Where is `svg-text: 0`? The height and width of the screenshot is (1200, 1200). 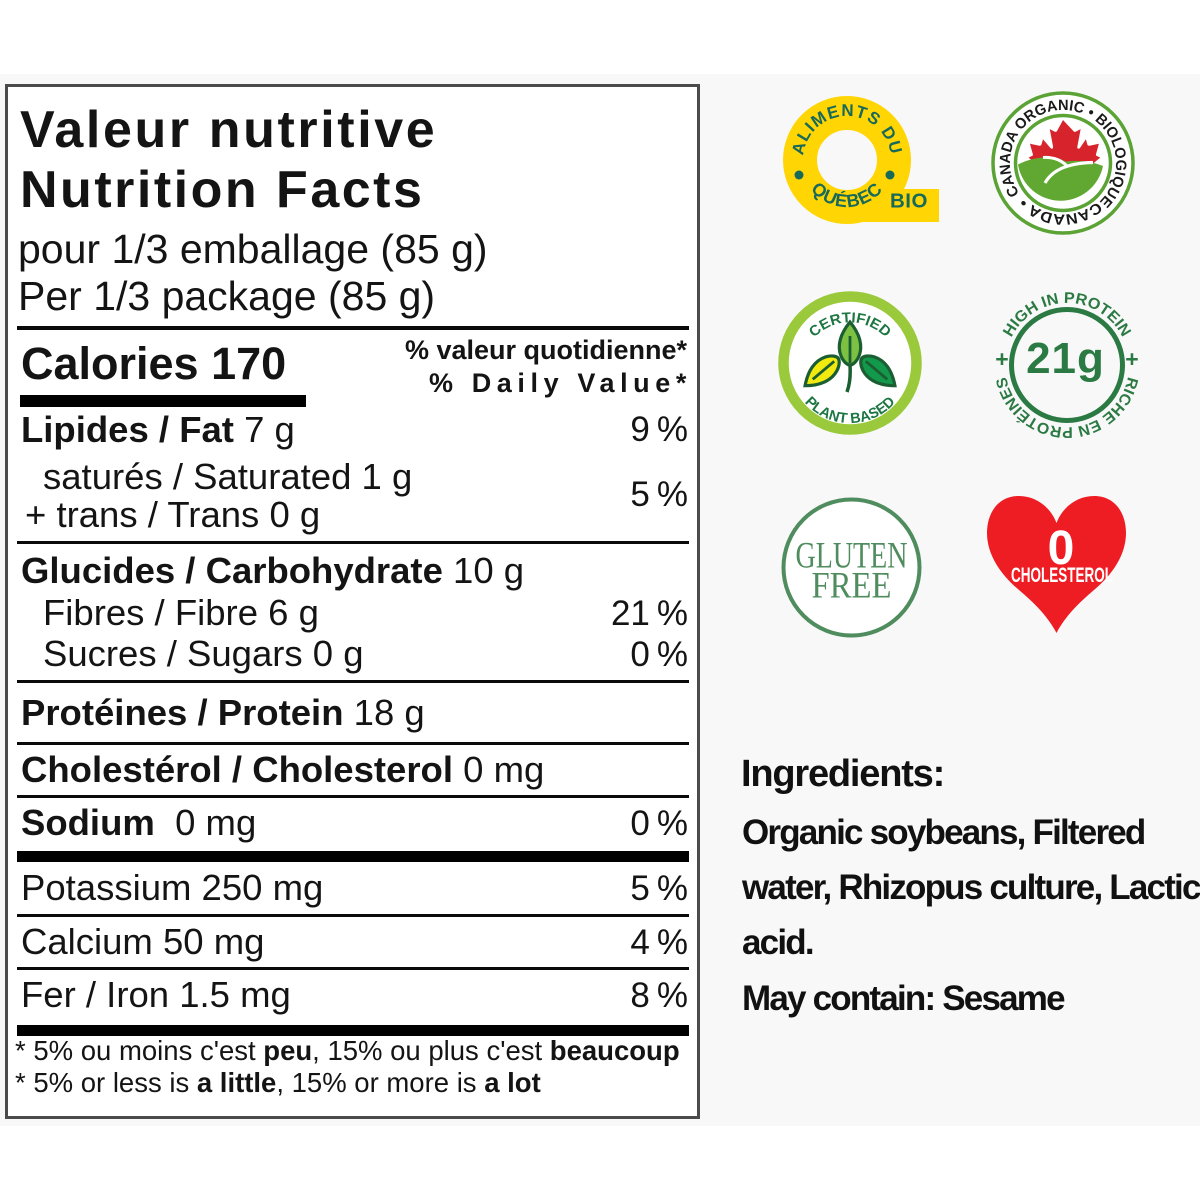
svg-text: 0 is located at coordinates (1061, 548).